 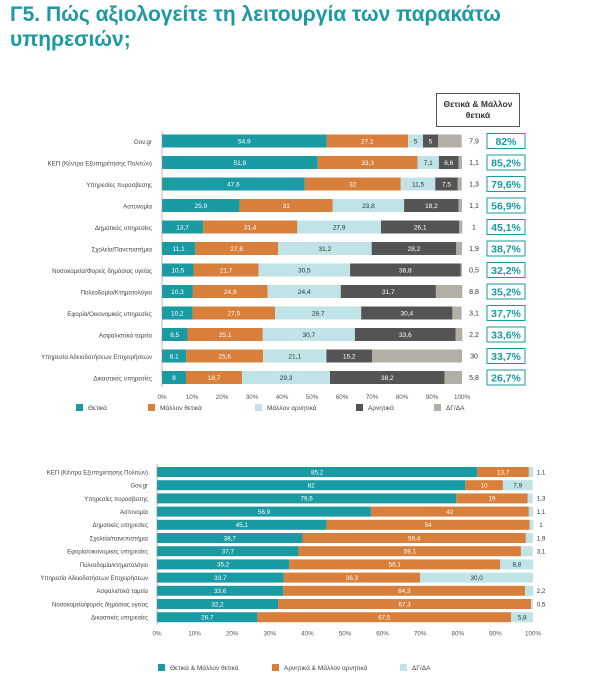 What do you see at coordinates (517, 486) in the screenshot?
I see `data-label: 7,9` at bounding box center [517, 486].